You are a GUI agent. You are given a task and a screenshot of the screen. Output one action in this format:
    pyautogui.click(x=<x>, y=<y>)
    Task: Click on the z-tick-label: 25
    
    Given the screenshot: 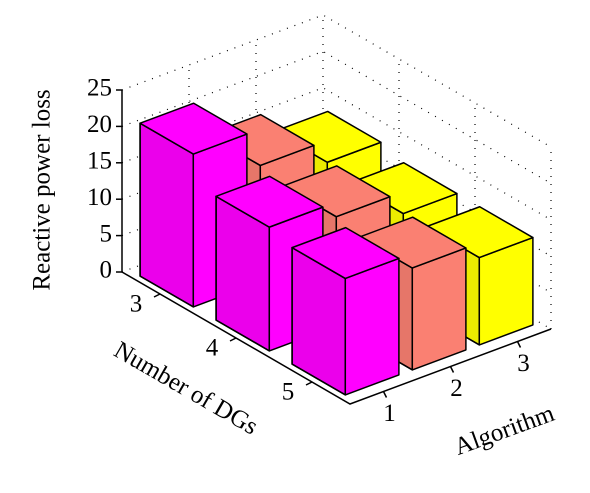 What is the action you would take?
    pyautogui.click(x=99, y=88)
    